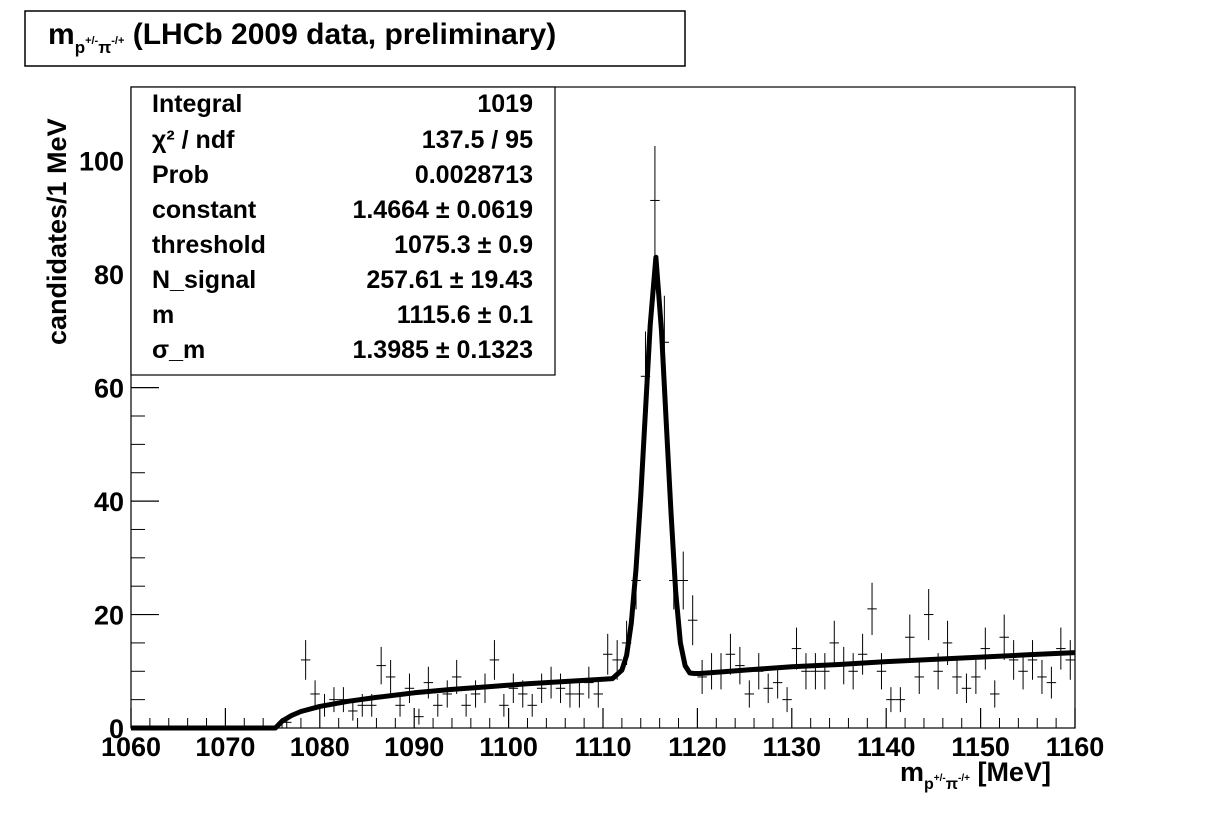 The width and height of the screenshot is (1206, 817). I want to click on stats-value-m: 1115.6 ± 0.1, so click(465, 315).